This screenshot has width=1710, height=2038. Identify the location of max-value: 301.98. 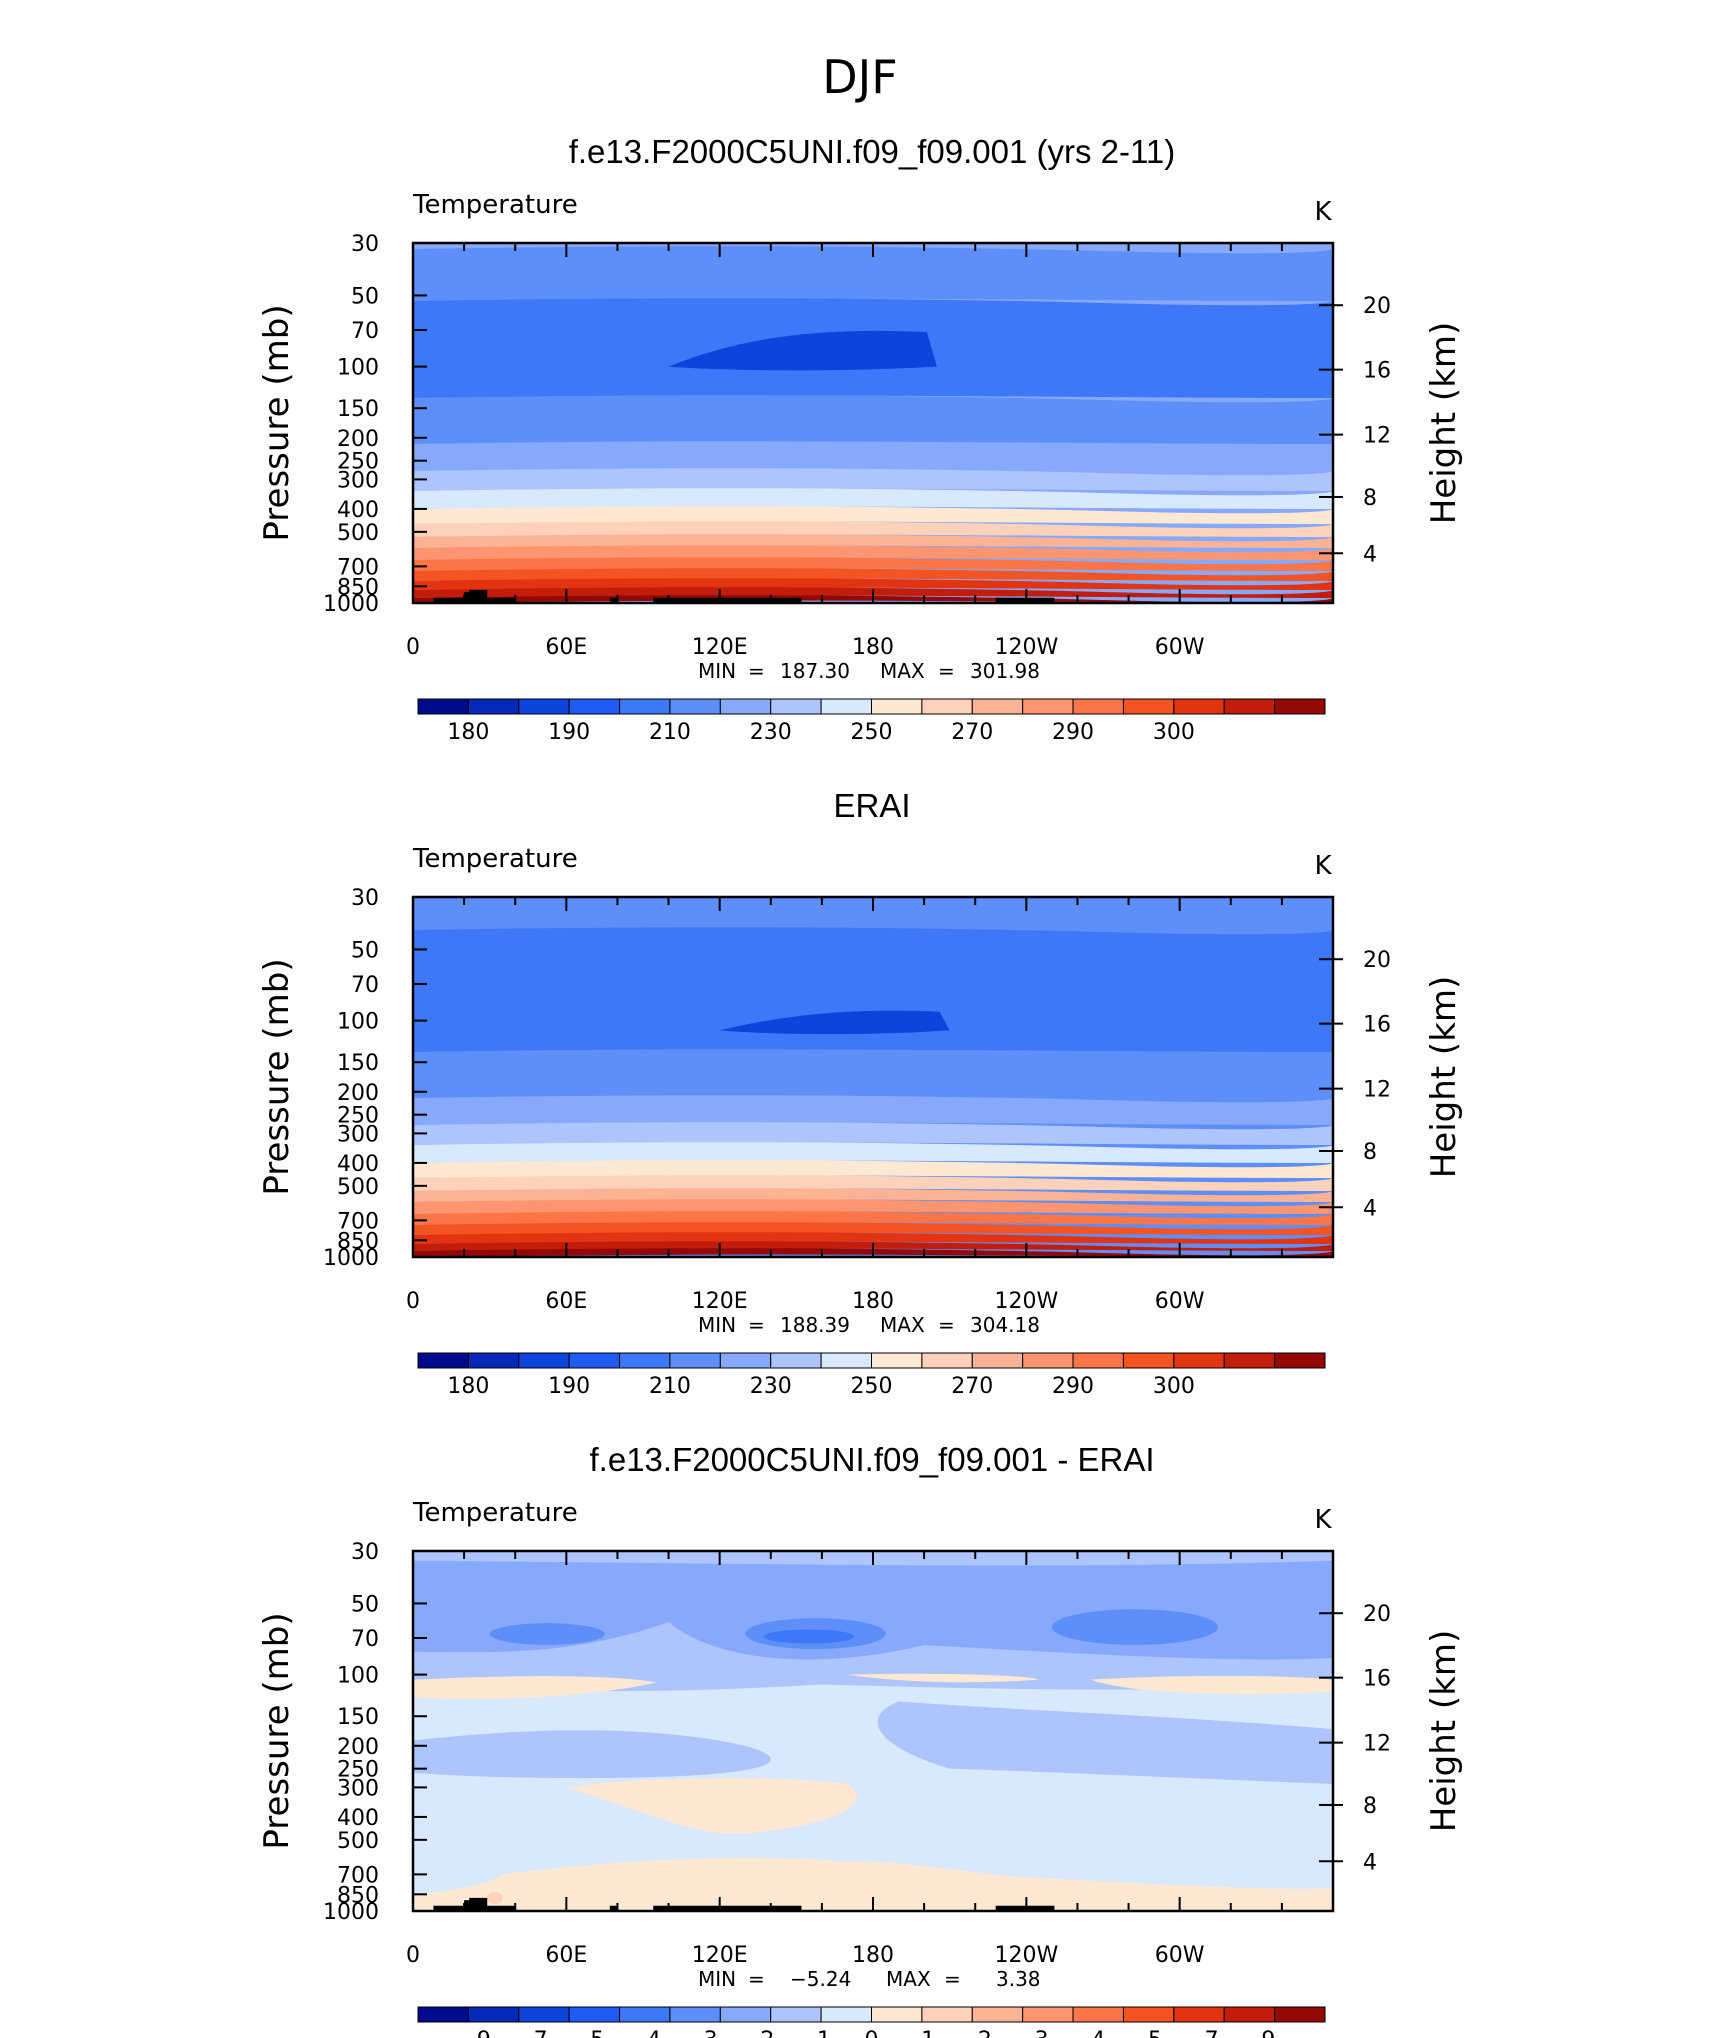
(1005, 671).